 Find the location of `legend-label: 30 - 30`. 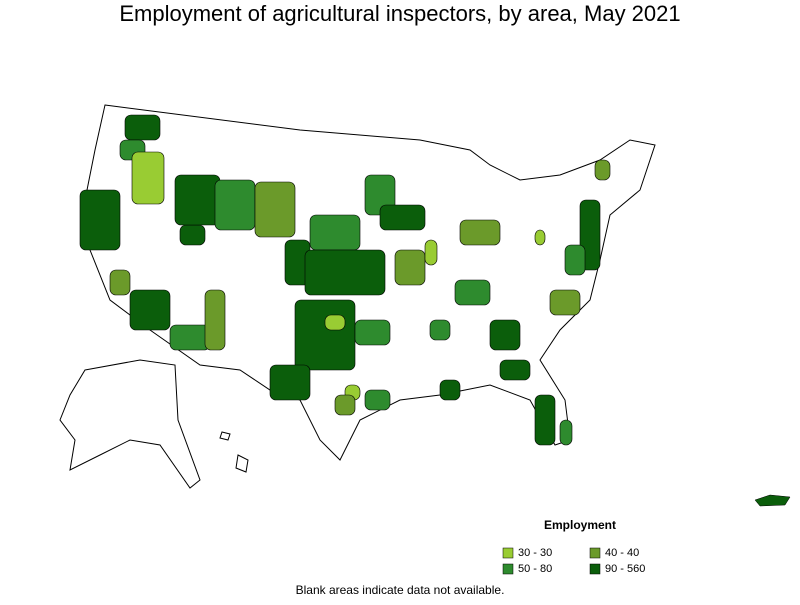

legend-label: 30 - 30 is located at coordinates (535, 553).